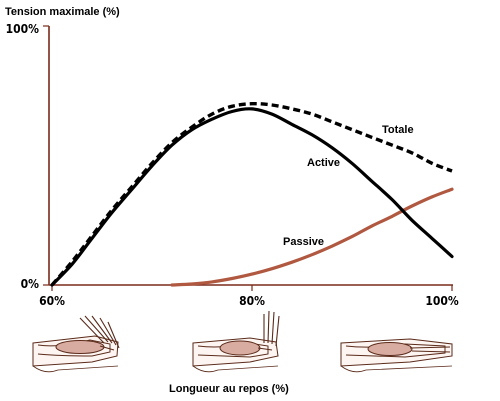 The height and width of the screenshot is (401, 500). Describe the element at coordinates (62, 12) in the screenshot. I see `y-axis-title: Tension maximale (%)` at that location.